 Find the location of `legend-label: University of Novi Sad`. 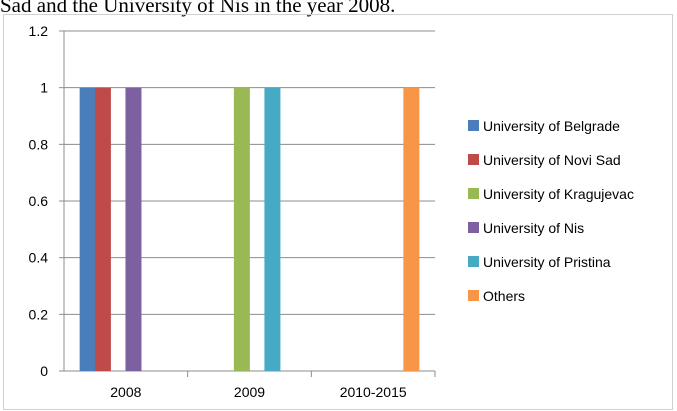

legend-label: University of Novi Sad is located at coordinates (552, 160).